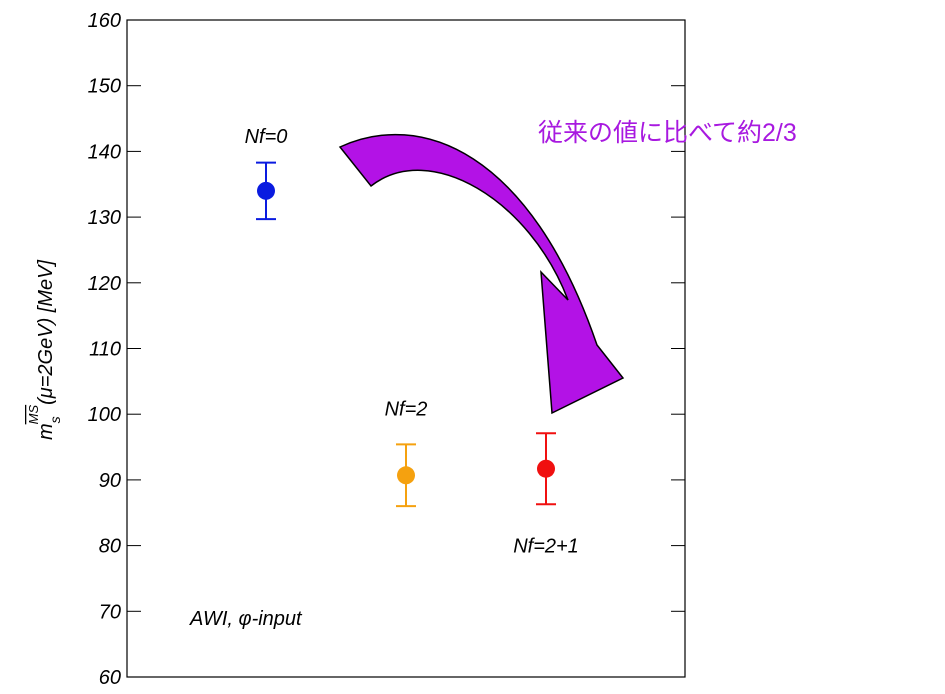 The height and width of the screenshot is (694, 945). I want to click on y-tick-label: 120, so click(104, 284).